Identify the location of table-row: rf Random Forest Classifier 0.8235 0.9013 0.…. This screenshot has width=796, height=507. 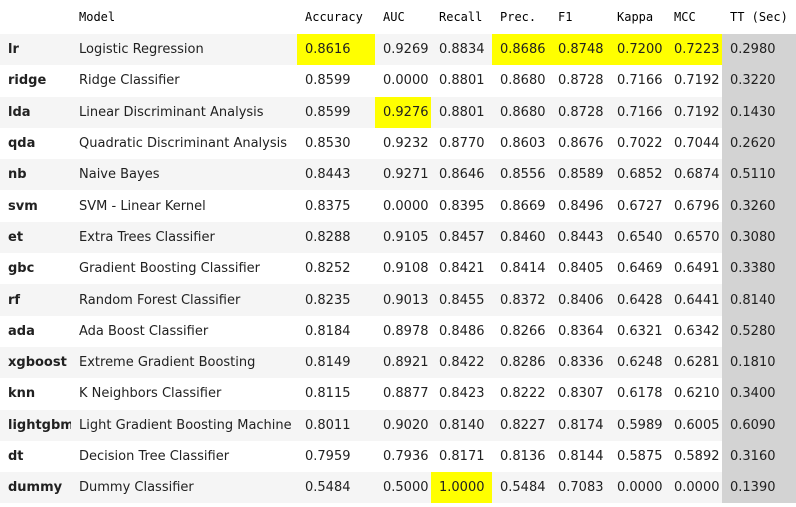
(398, 300).